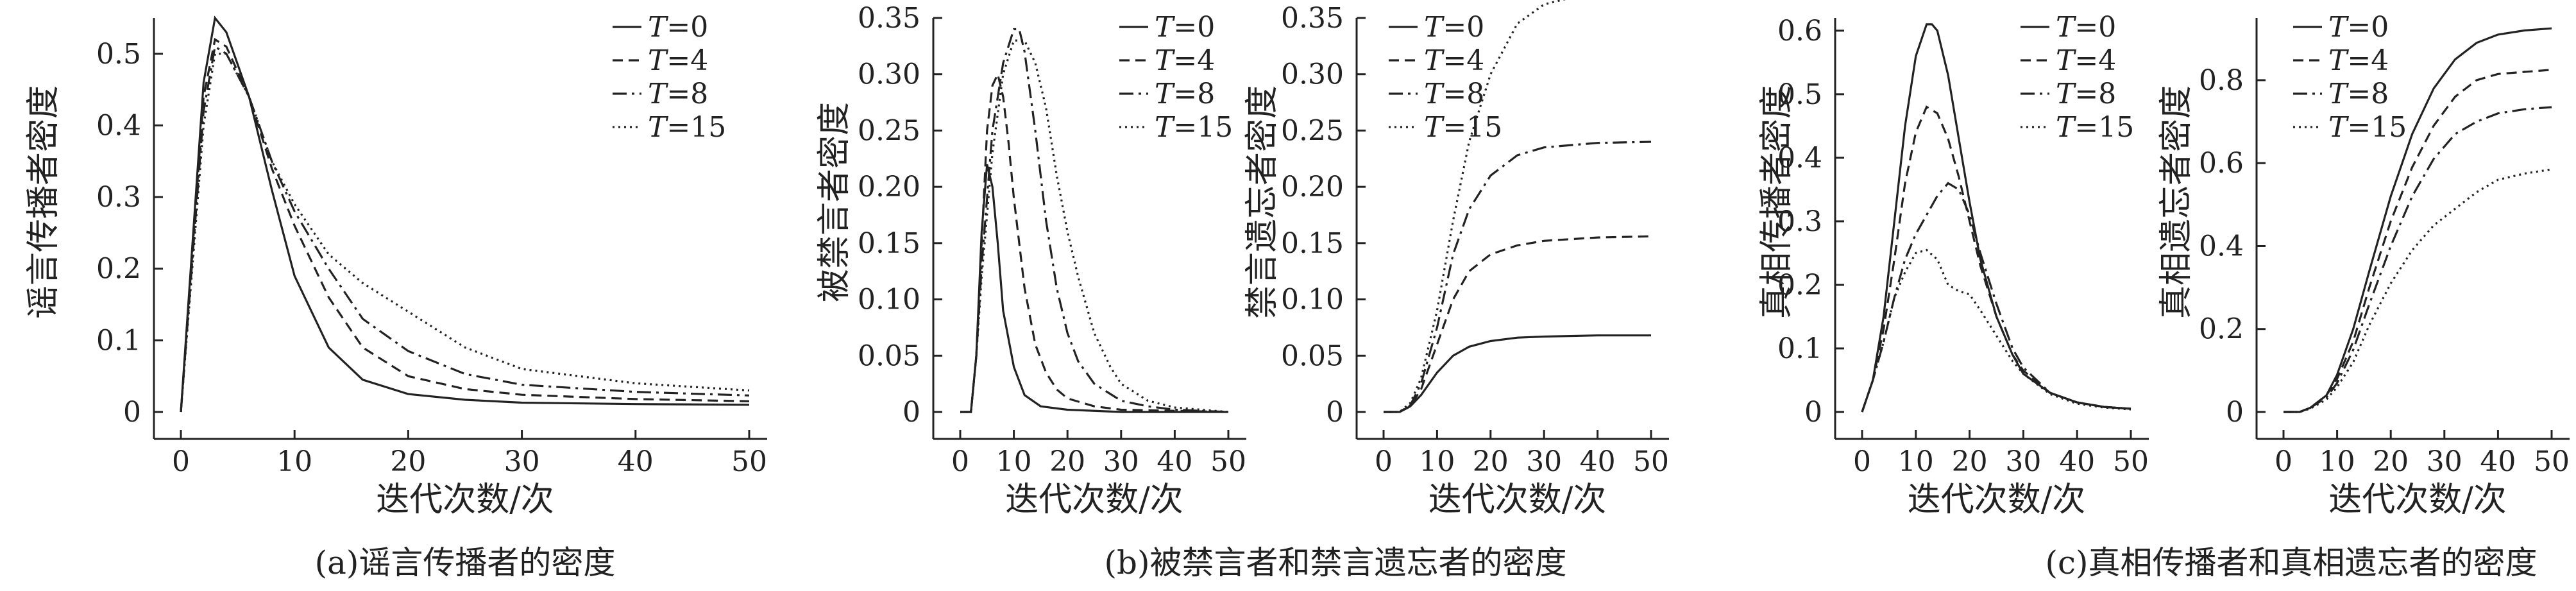 This screenshot has height=591, width=2576. Describe the element at coordinates (1799, 94) in the screenshot. I see `y-tick-label: 0.5` at that location.